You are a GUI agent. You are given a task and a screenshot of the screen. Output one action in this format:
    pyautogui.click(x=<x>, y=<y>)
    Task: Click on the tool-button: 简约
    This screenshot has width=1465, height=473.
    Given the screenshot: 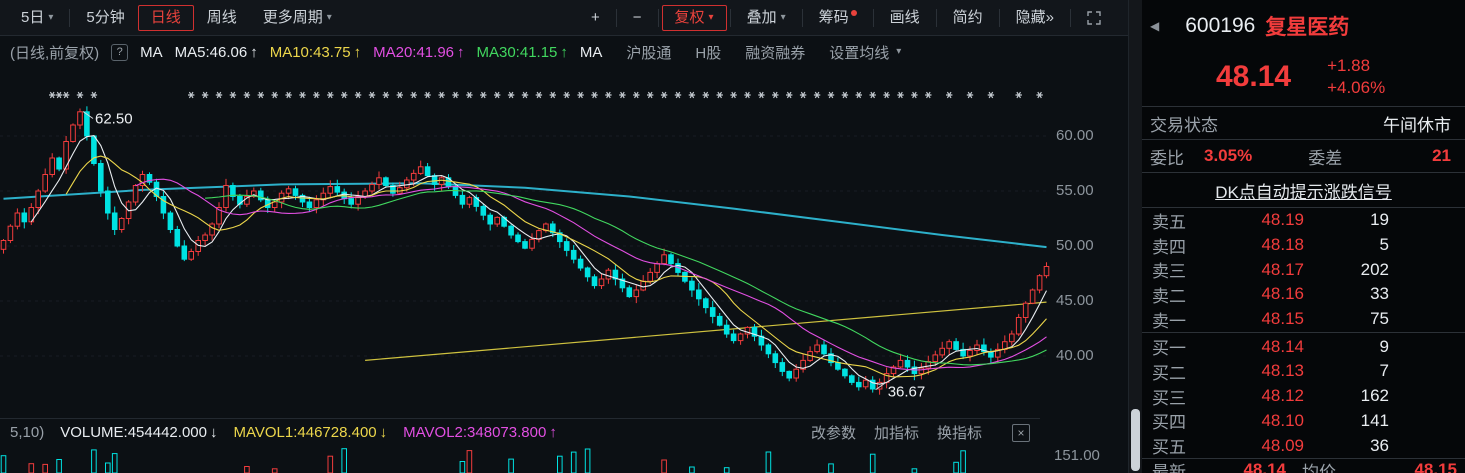 What is the action you would take?
    pyautogui.click(x=968, y=18)
    